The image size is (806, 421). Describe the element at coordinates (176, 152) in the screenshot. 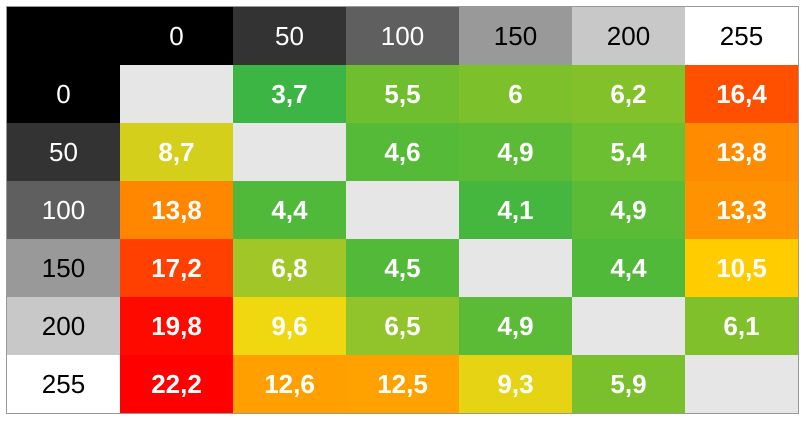

I see `value-cell: 8,7` at that location.